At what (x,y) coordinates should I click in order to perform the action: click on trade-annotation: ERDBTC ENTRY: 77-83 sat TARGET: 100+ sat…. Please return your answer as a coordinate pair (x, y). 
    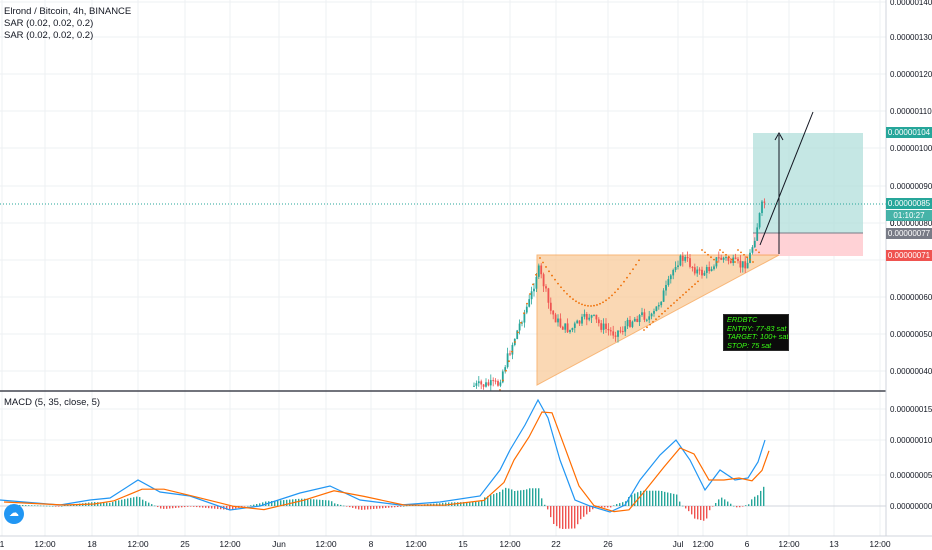
    Looking at the image, I should click on (756, 332).